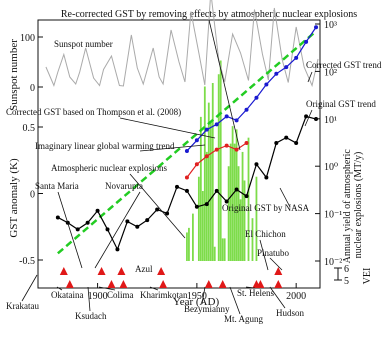 The height and width of the screenshot is (358, 382). I want to click on x-tick-label: 1950, so click(197, 296).